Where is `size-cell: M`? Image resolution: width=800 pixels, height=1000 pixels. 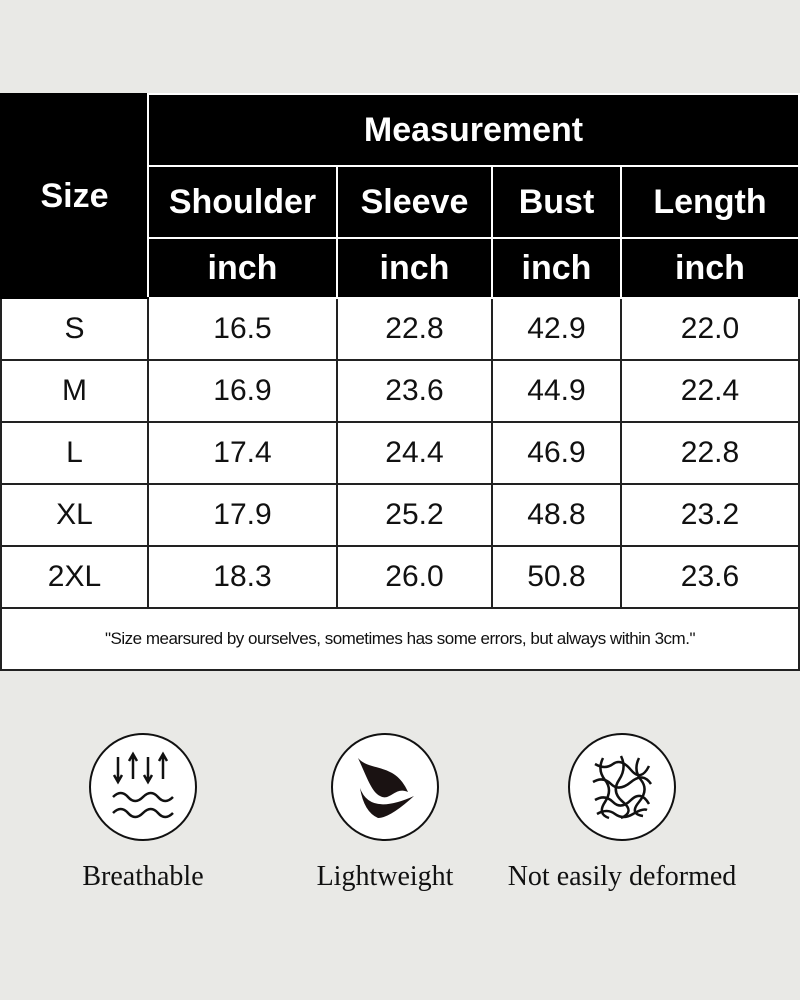 size-cell: M is located at coordinates (74, 391).